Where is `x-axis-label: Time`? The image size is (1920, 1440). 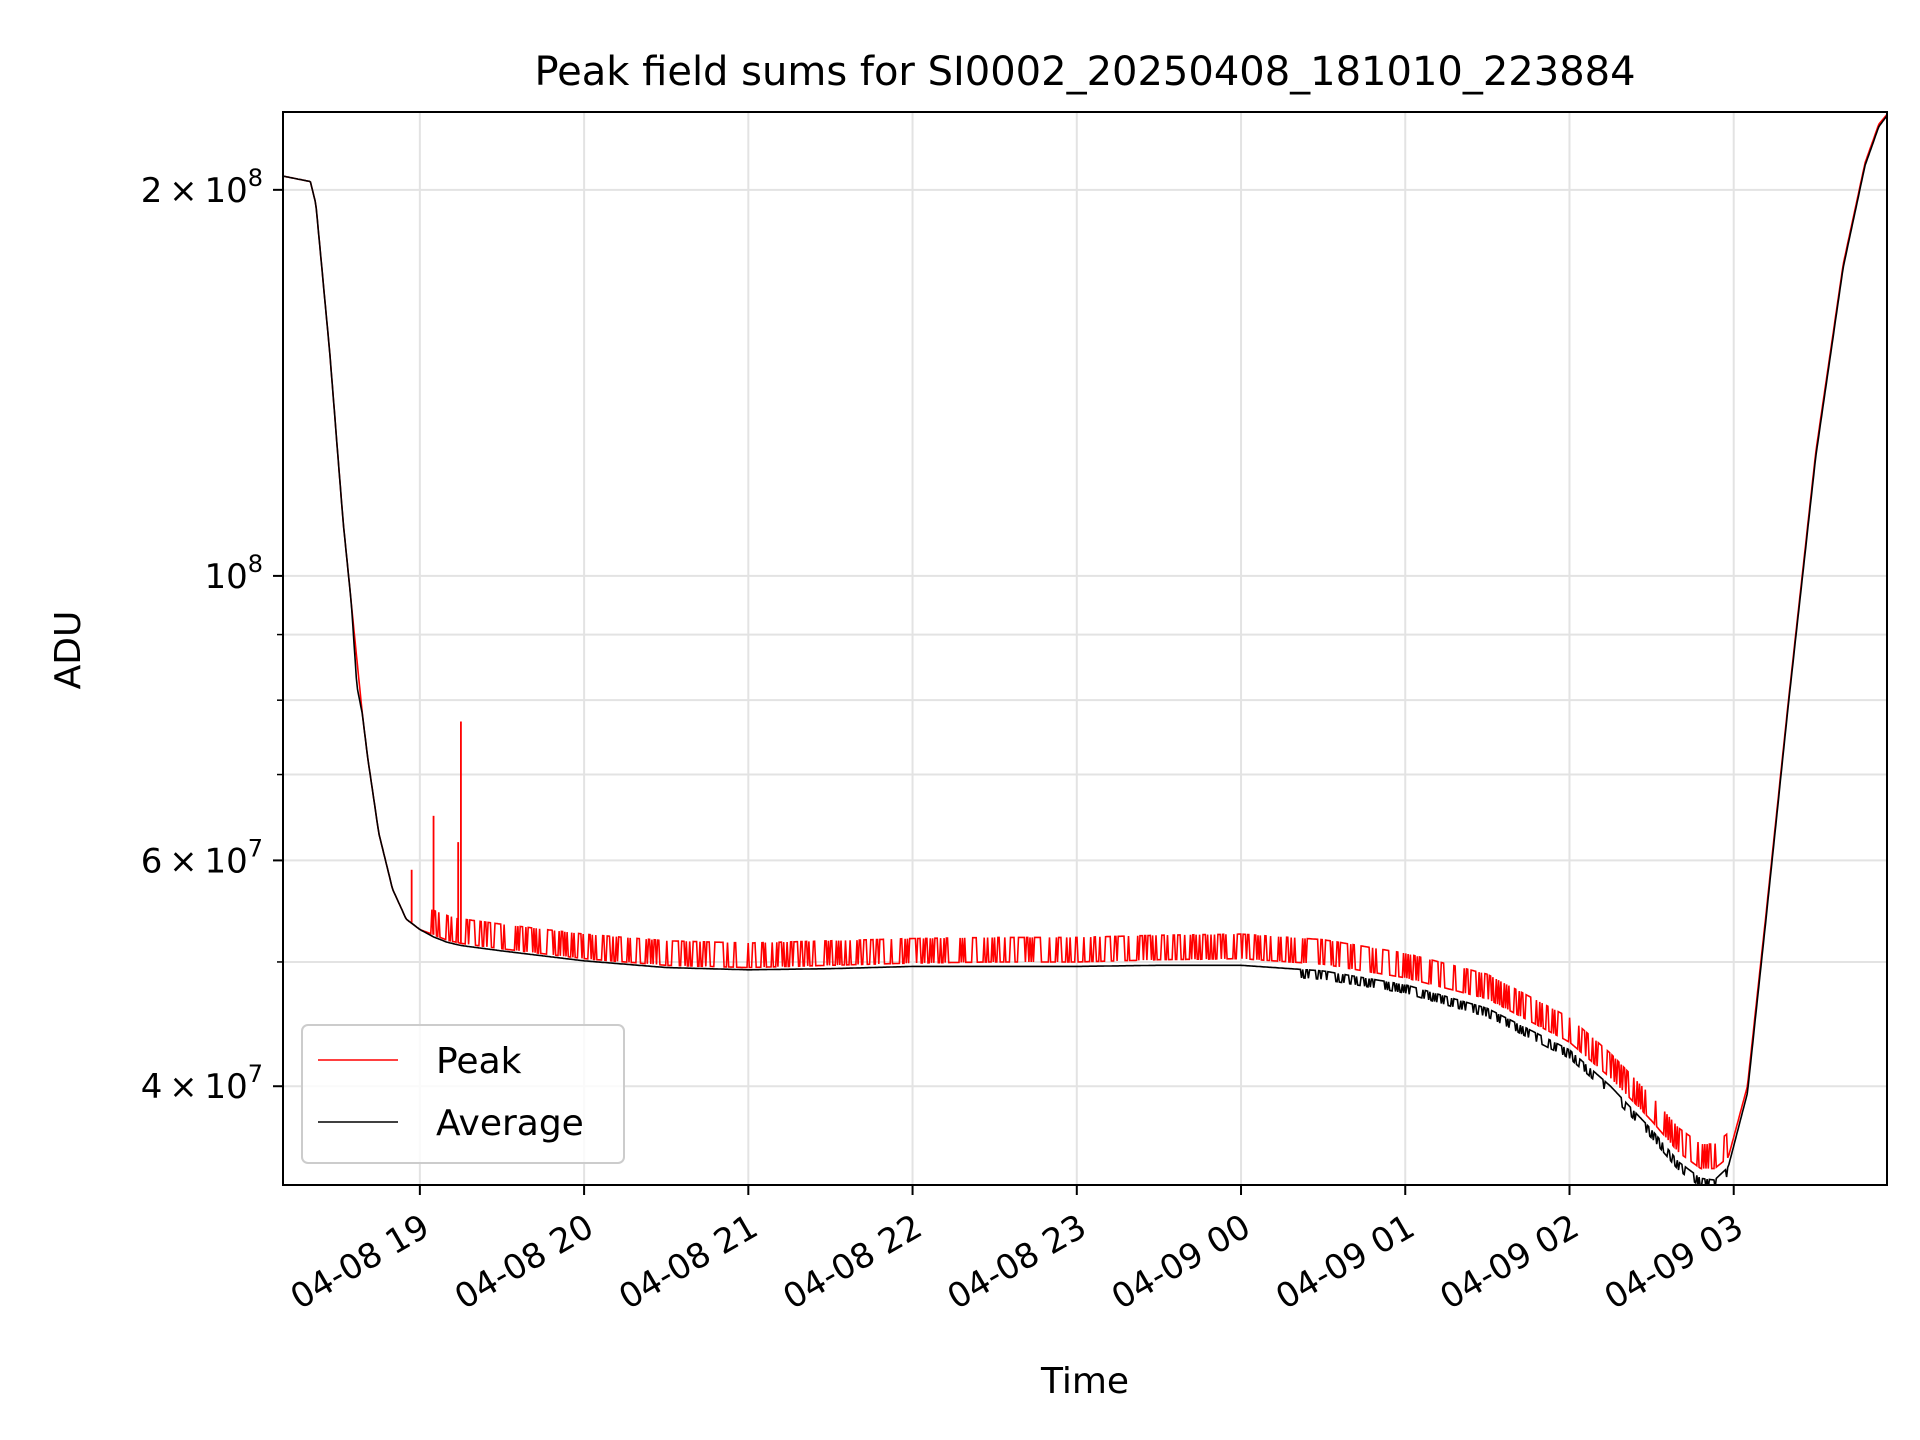
x-axis-label: Time is located at coordinates (1084, 1381).